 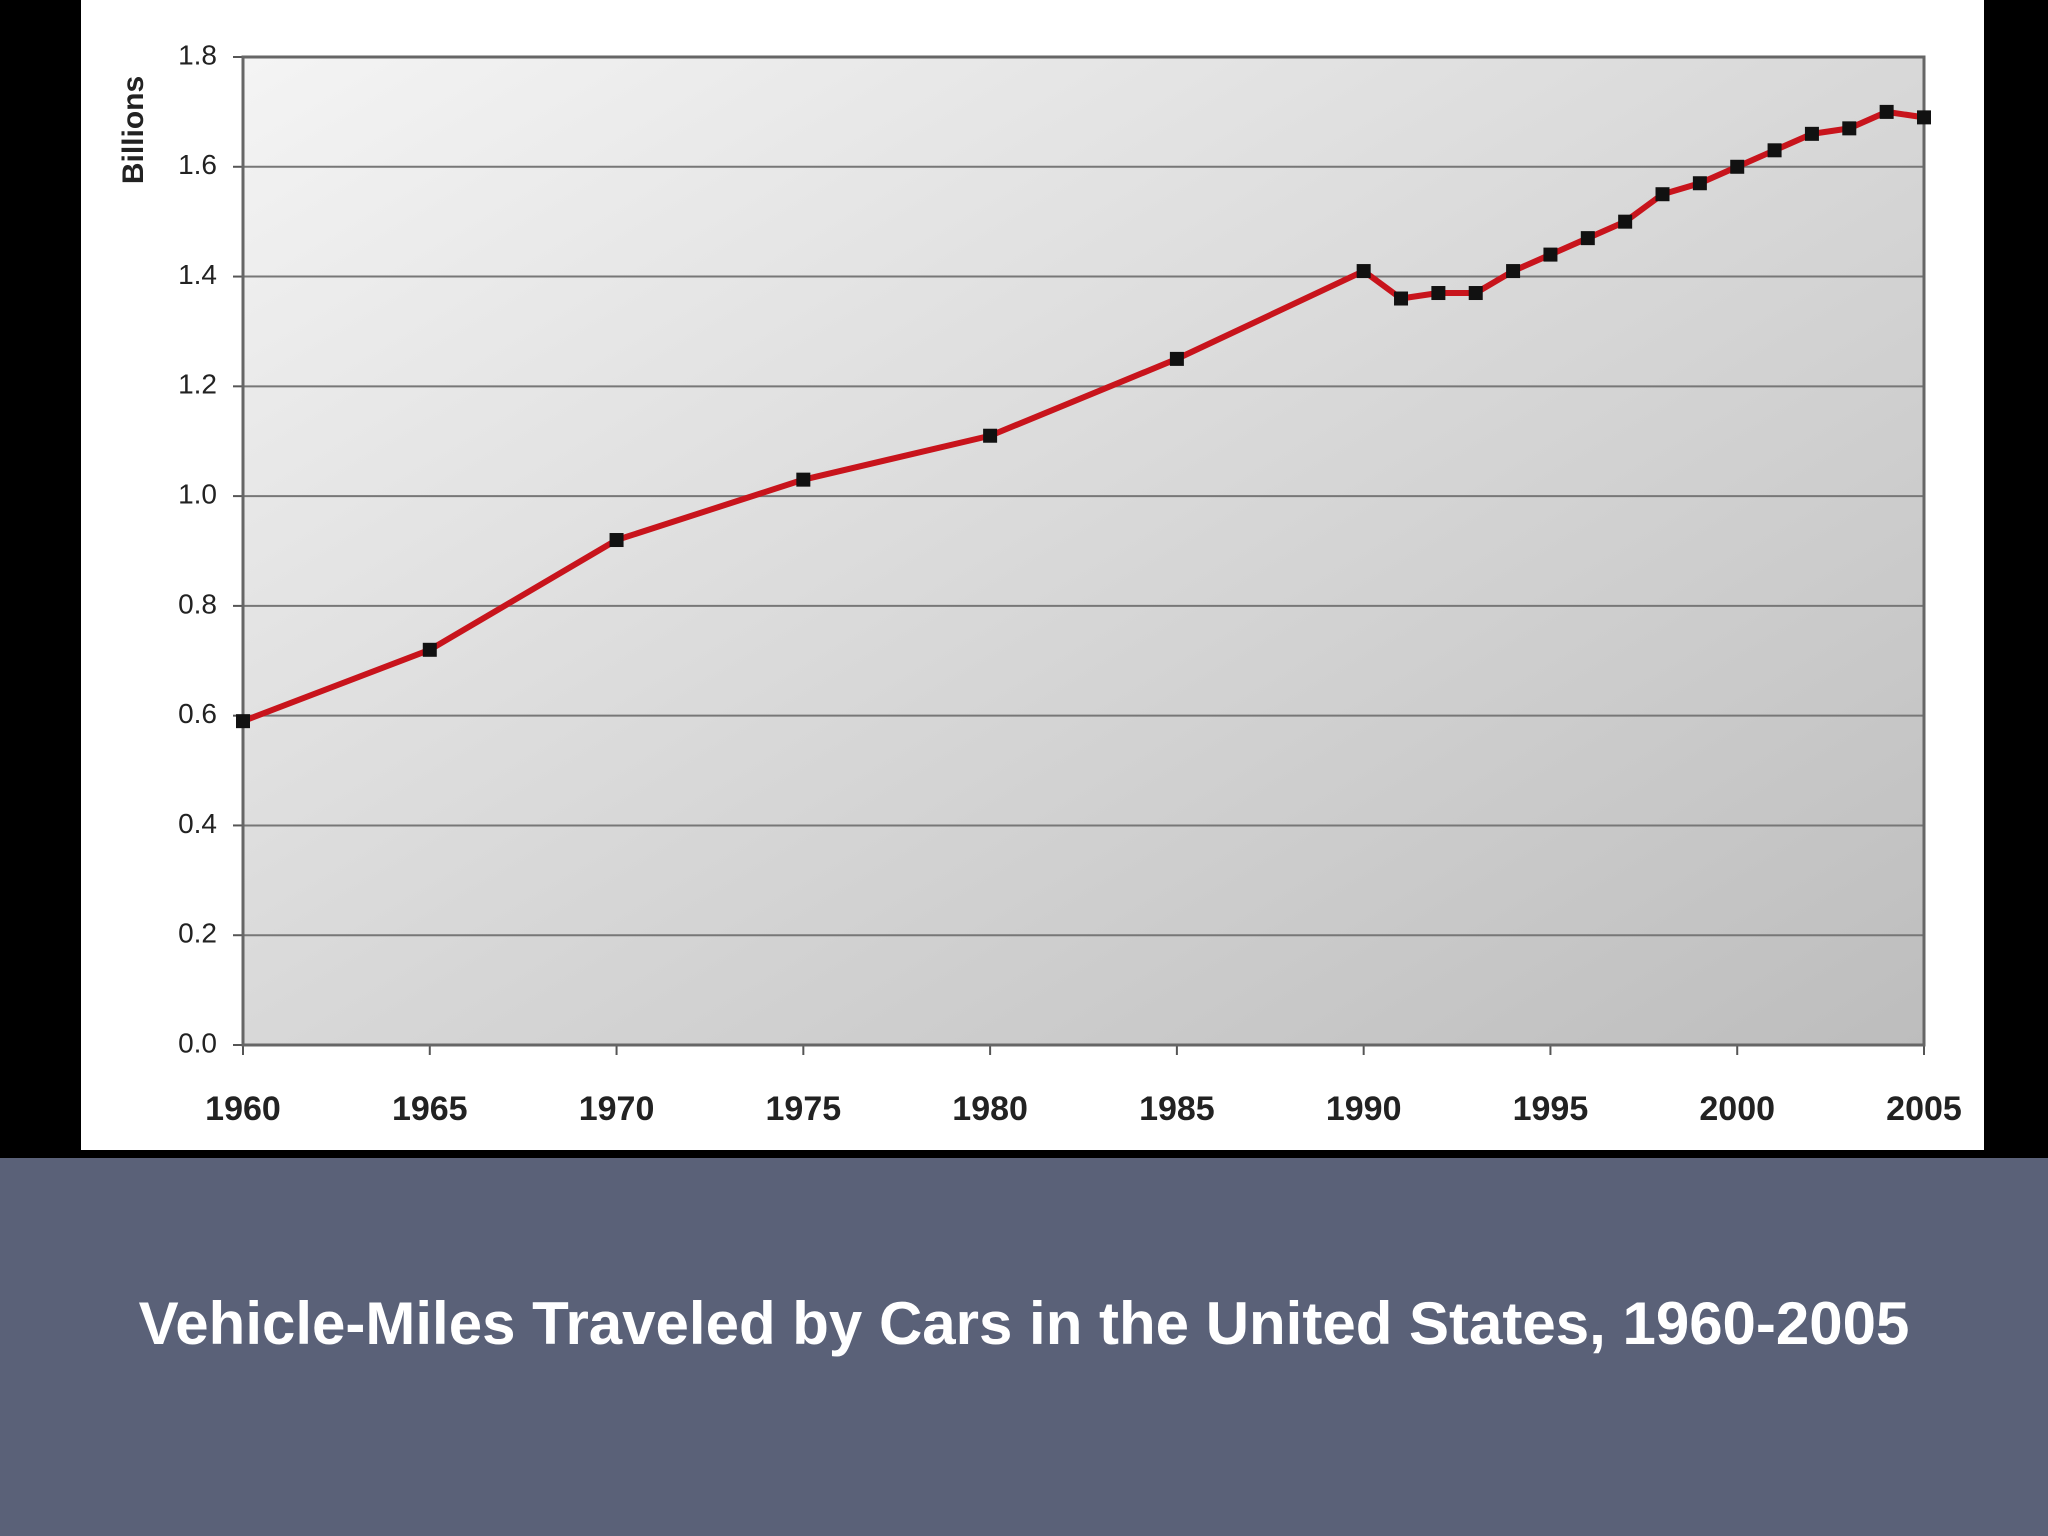 I want to click on x-tick-label: 1970, so click(x=617, y=1109).